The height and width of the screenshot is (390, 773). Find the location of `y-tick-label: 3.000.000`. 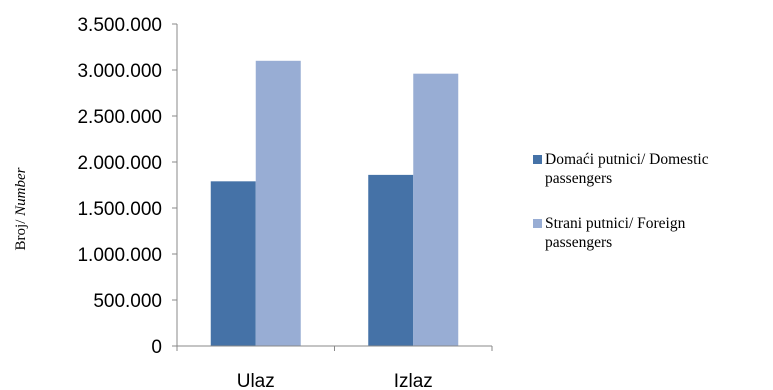

y-tick-label: 3.000.000 is located at coordinates (119, 71).